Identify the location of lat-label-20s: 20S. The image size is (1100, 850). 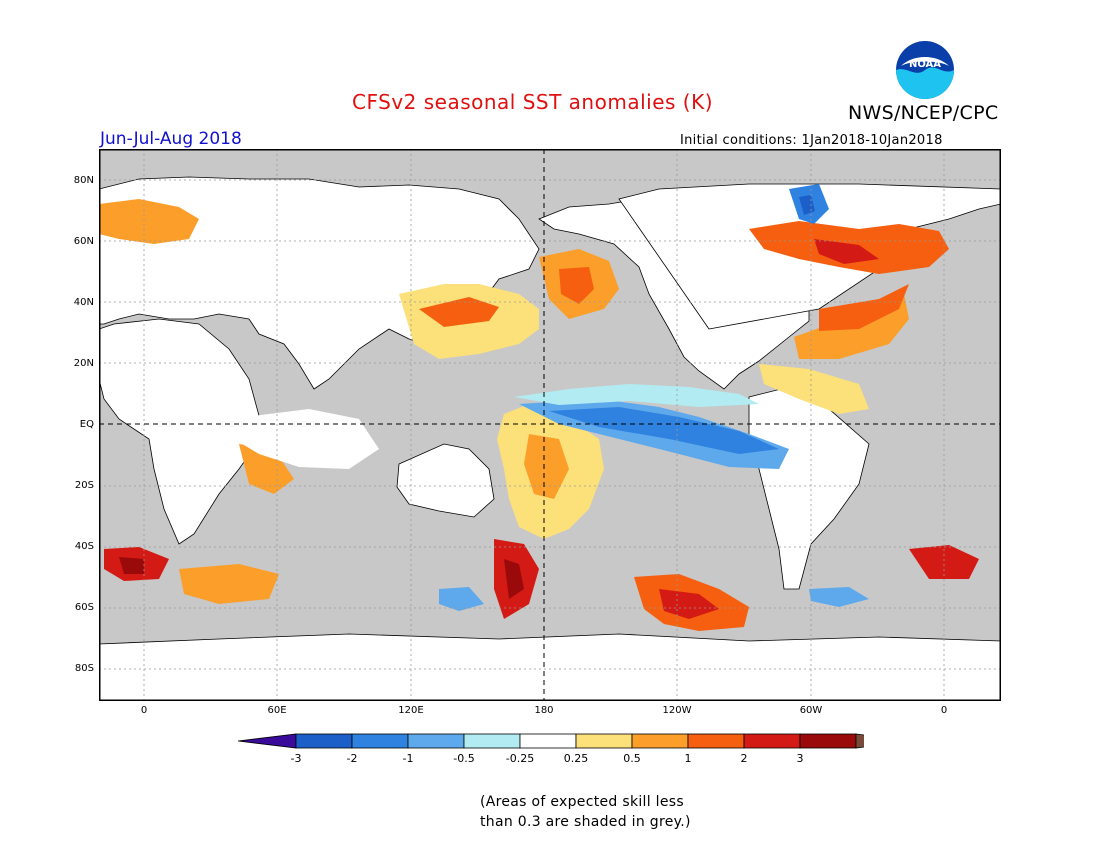
(84, 485).